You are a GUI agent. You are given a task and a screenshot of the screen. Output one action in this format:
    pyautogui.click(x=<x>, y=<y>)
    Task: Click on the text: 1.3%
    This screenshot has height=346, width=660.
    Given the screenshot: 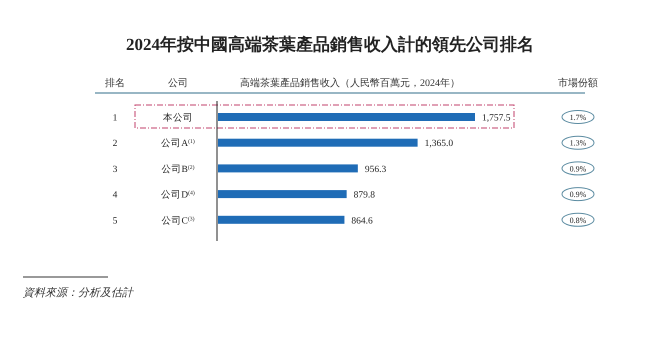 What is the action you would take?
    pyautogui.click(x=578, y=143)
    